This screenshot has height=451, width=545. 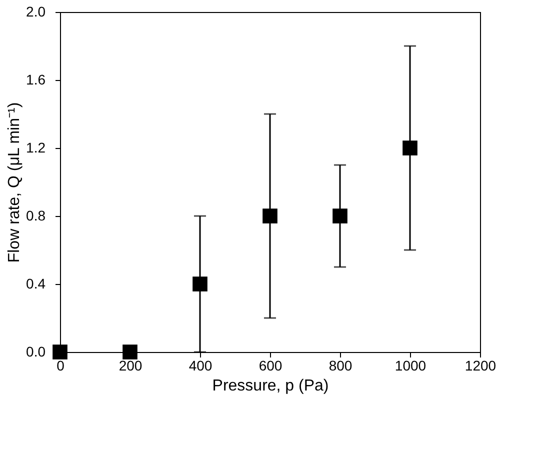 I want to click on x-tick-label: 1000, so click(x=410, y=366).